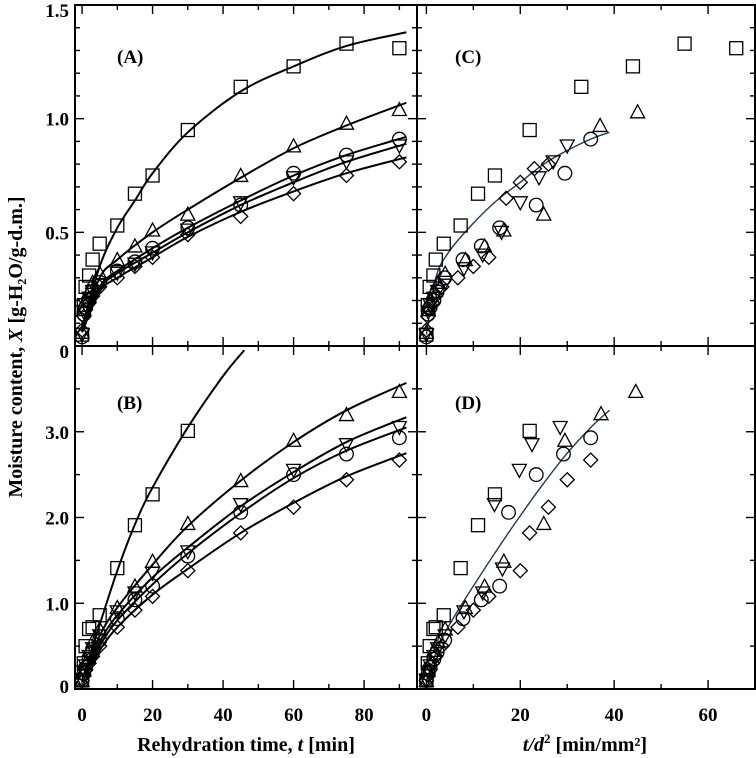 The width and height of the screenshot is (756, 758). What do you see at coordinates (57, 519) in the screenshot?
I see `y-tick-label-bottom: 2.0` at bounding box center [57, 519].